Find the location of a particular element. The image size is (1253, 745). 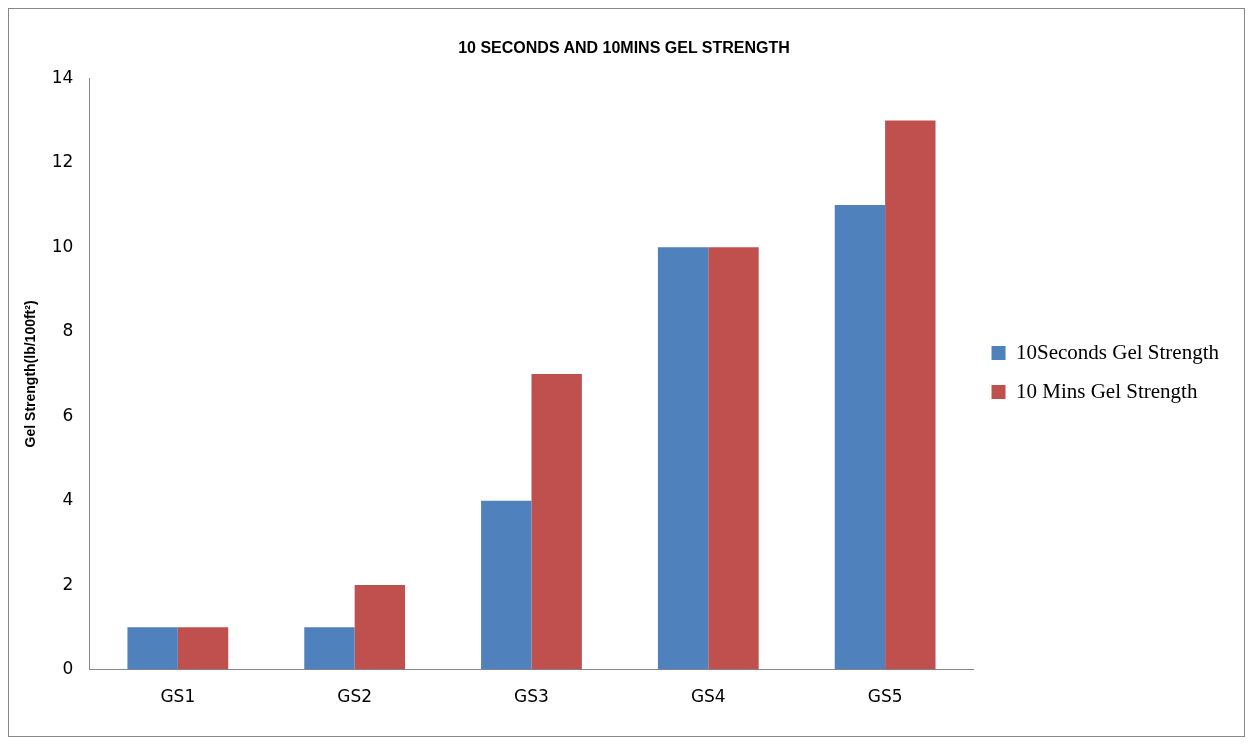

y-tick-label: 2 is located at coordinates (68, 583).